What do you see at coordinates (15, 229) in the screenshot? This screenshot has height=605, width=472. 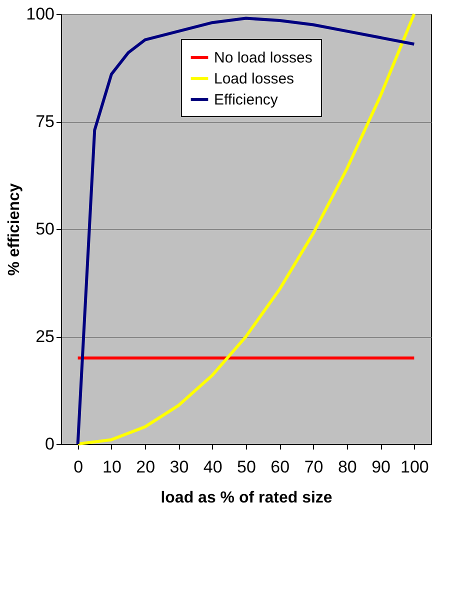 I see `y-axis-title: % efficiency` at bounding box center [15, 229].